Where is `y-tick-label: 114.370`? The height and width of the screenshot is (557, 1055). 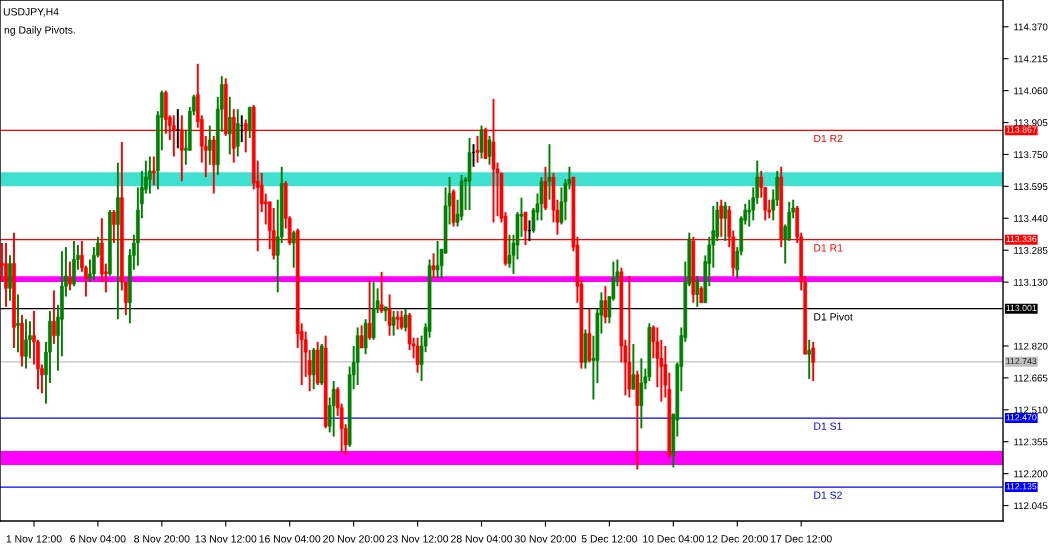
y-tick-label: 114.370 is located at coordinates (1031, 27).